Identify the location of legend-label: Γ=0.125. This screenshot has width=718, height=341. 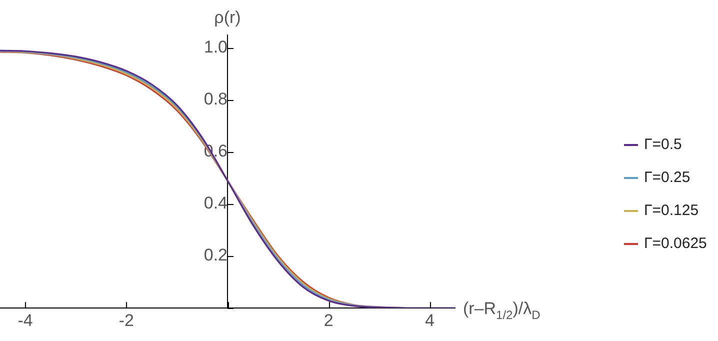
(671, 210).